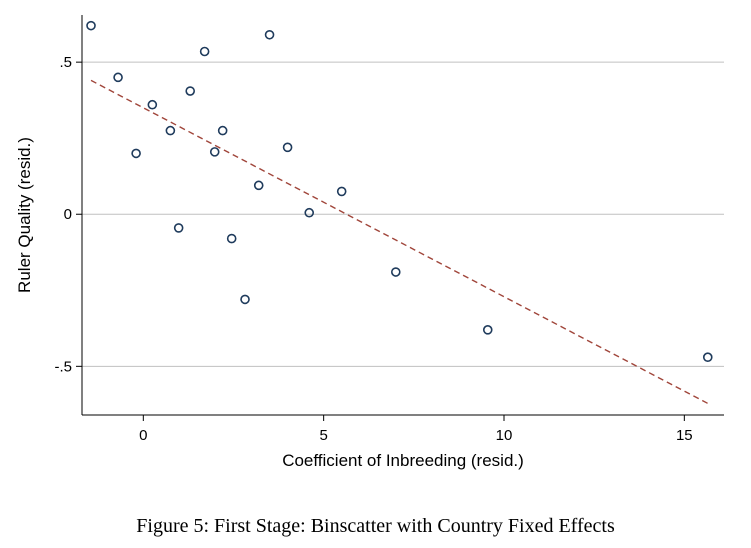  Describe the element at coordinates (63, 366) in the screenshot. I see `y-tick-label: -.5` at that location.